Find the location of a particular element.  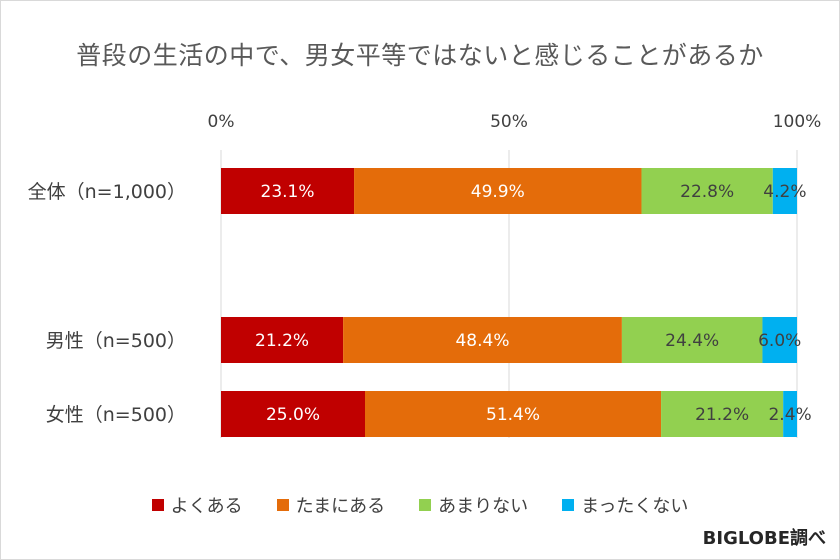

x-tick-label: 100% is located at coordinates (797, 122).